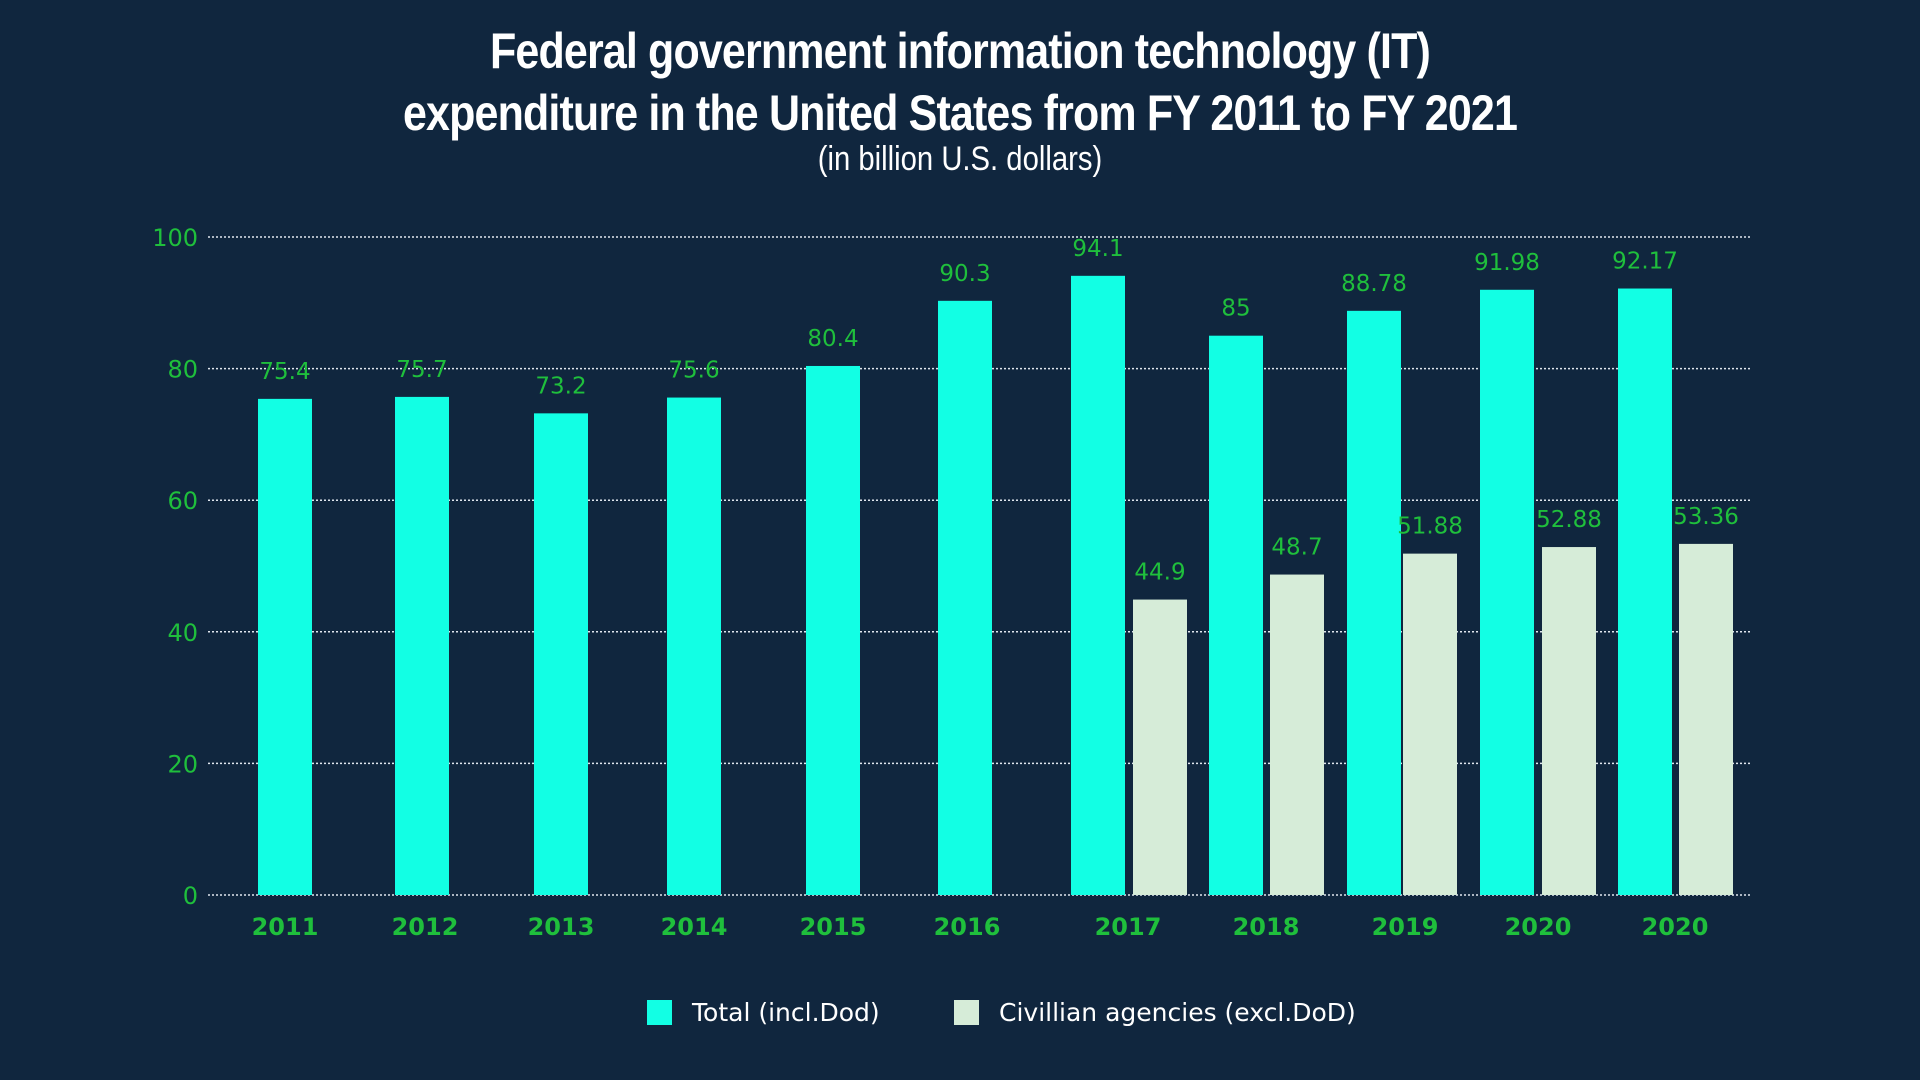  What do you see at coordinates (1430, 527) in the screenshot?
I see `data-label: 51.88` at bounding box center [1430, 527].